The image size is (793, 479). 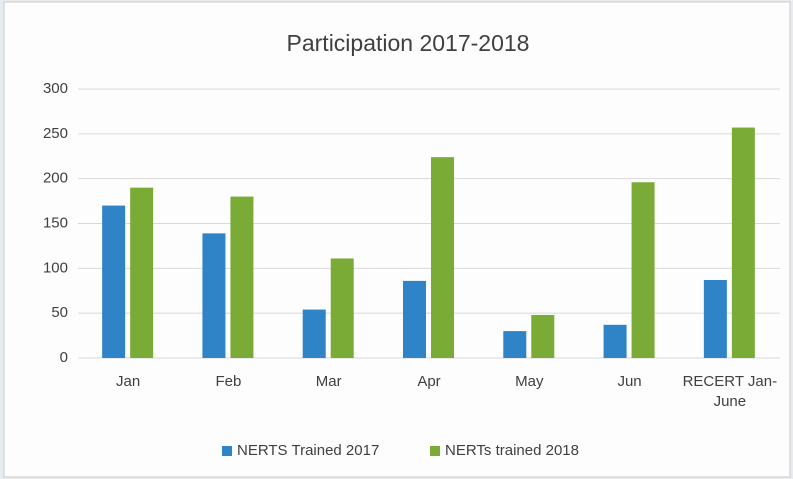 What do you see at coordinates (55, 133) in the screenshot?
I see `y-tick-label: 250` at bounding box center [55, 133].